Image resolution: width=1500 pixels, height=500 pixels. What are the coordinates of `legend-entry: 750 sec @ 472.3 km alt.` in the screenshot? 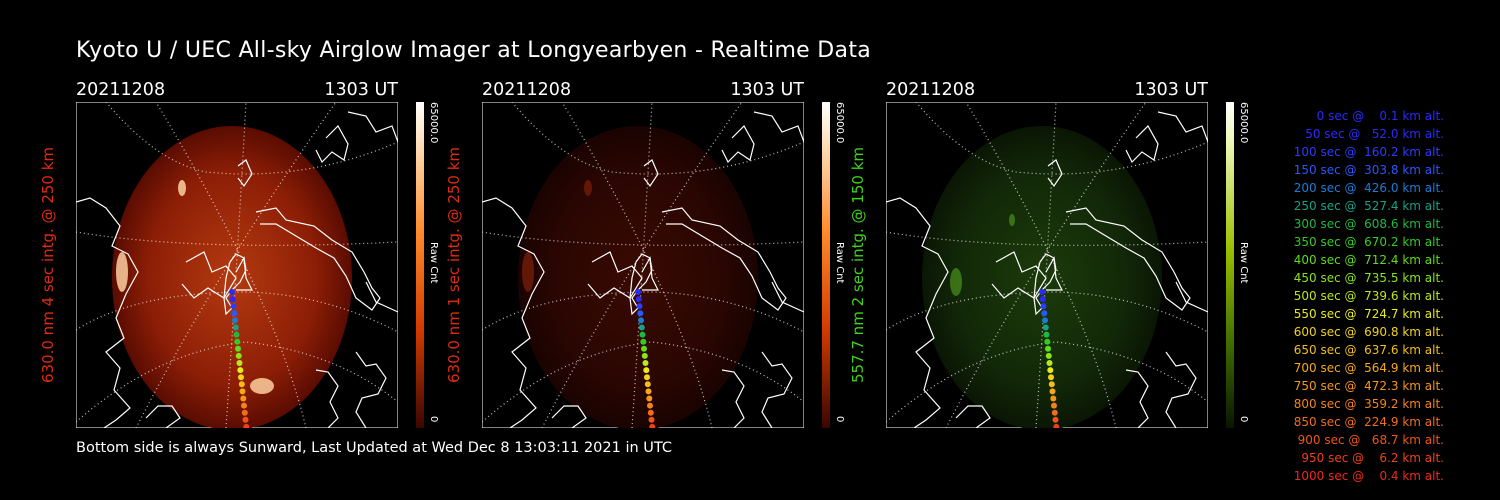 It's located at (1366, 386).